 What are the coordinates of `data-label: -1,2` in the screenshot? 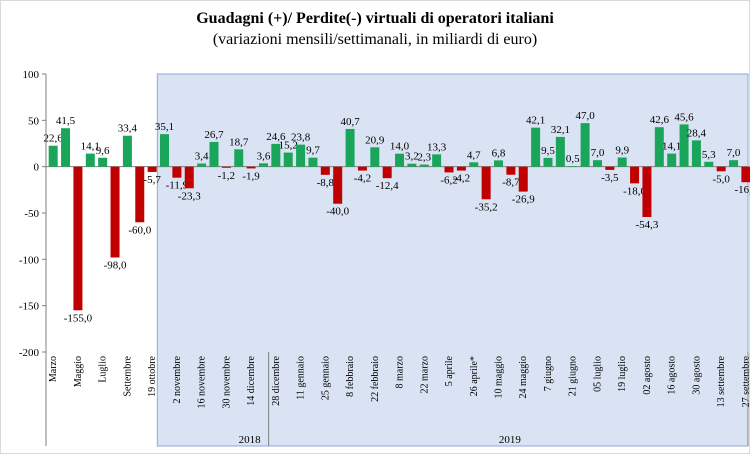 It's located at (226, 176).